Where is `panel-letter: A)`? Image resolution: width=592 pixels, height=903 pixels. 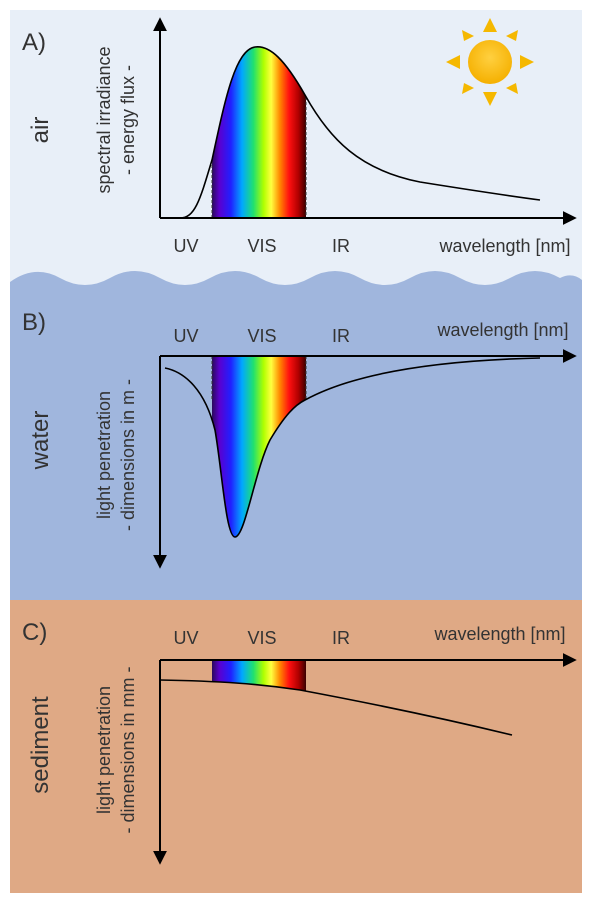
panel-letter: A) is located at coordinates (34, 42).